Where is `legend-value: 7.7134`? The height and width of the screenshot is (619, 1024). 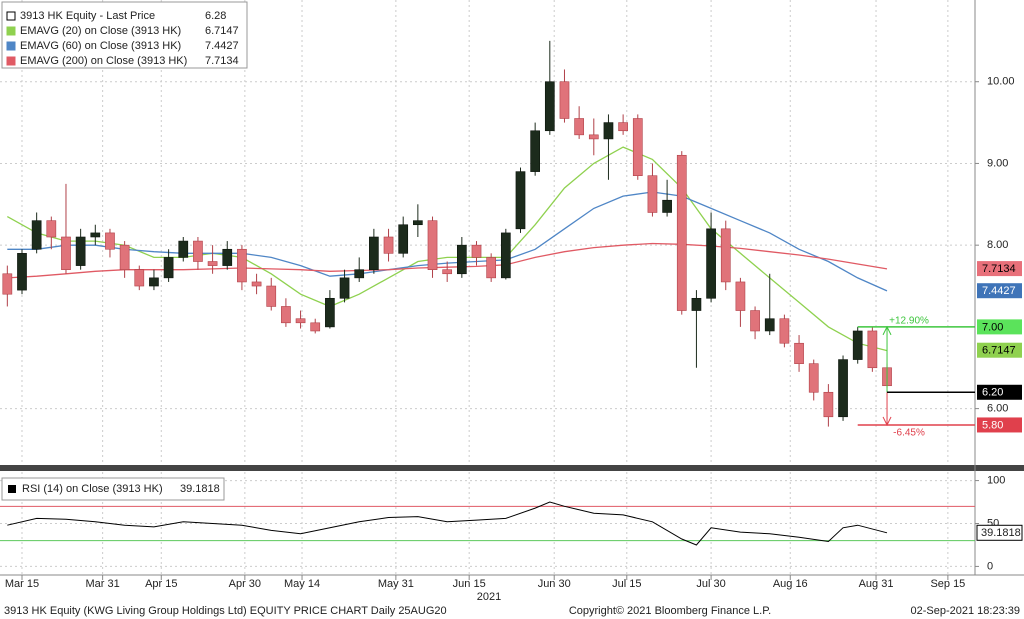 legend-value: 7.7134 is located at coordinates (222, 61).